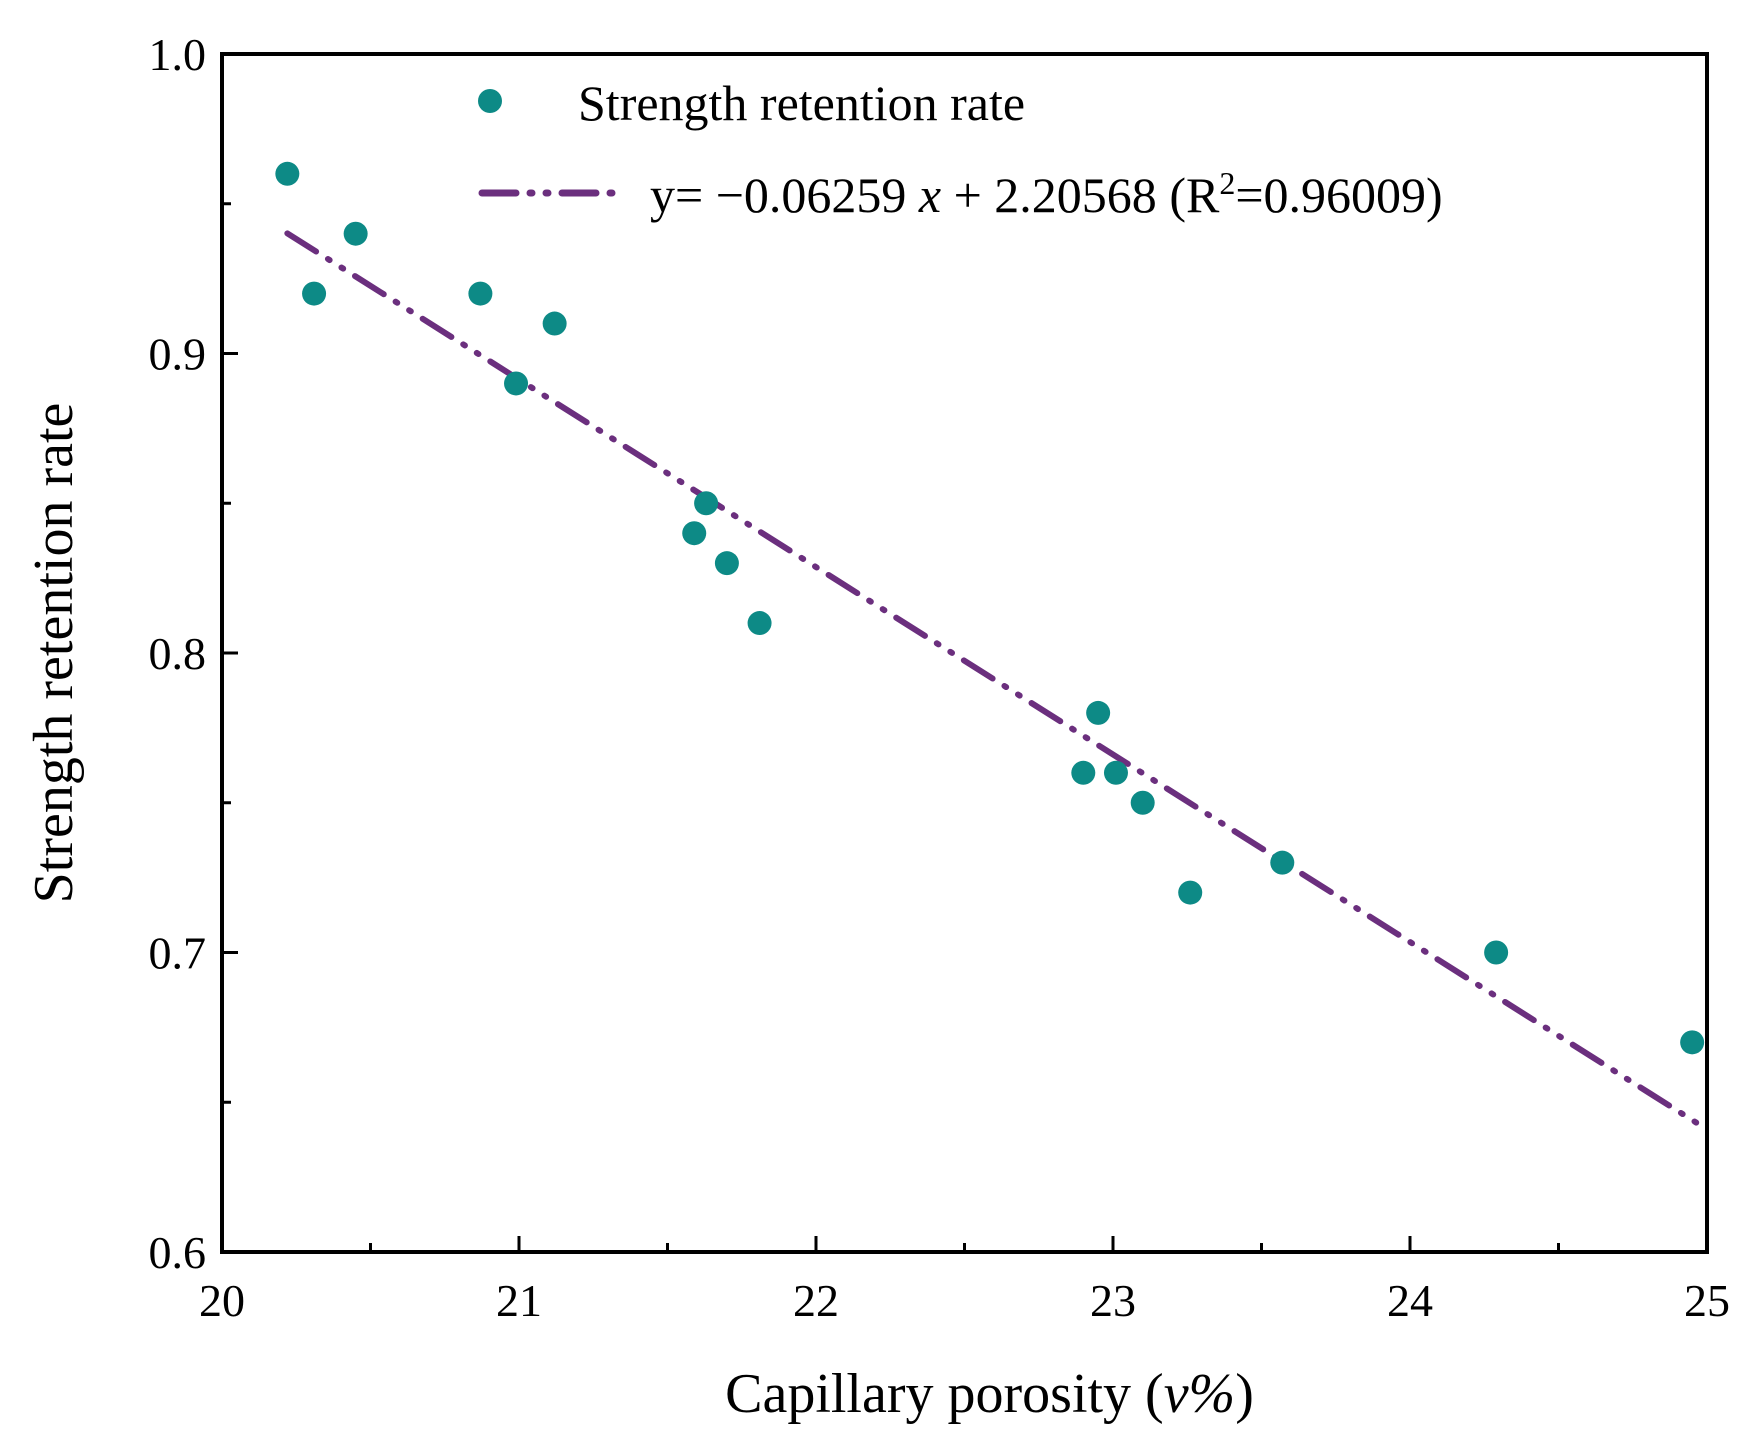 This screenshot has width=1756, height=1447. I want to click on legend-fit-suffix: + 2.20568, so click(1049, 195).